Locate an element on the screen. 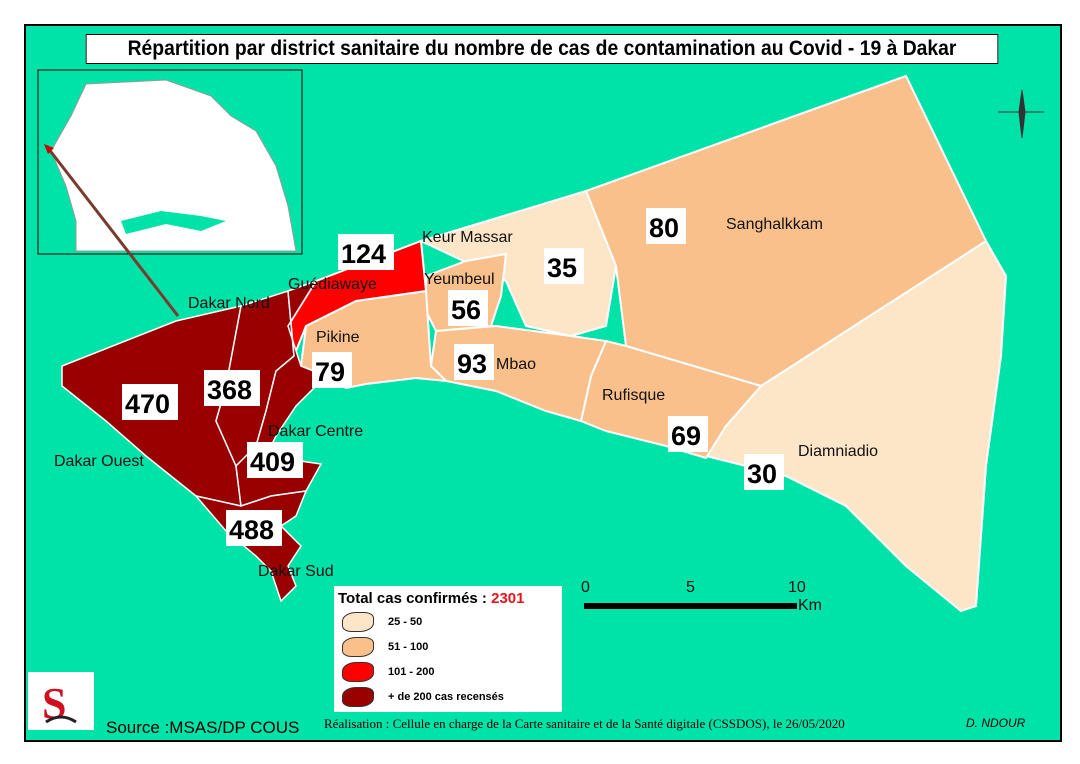 The height and width of the screenshot is (764, 1080). svg-text: 409 is located at coordinates (272, 462).